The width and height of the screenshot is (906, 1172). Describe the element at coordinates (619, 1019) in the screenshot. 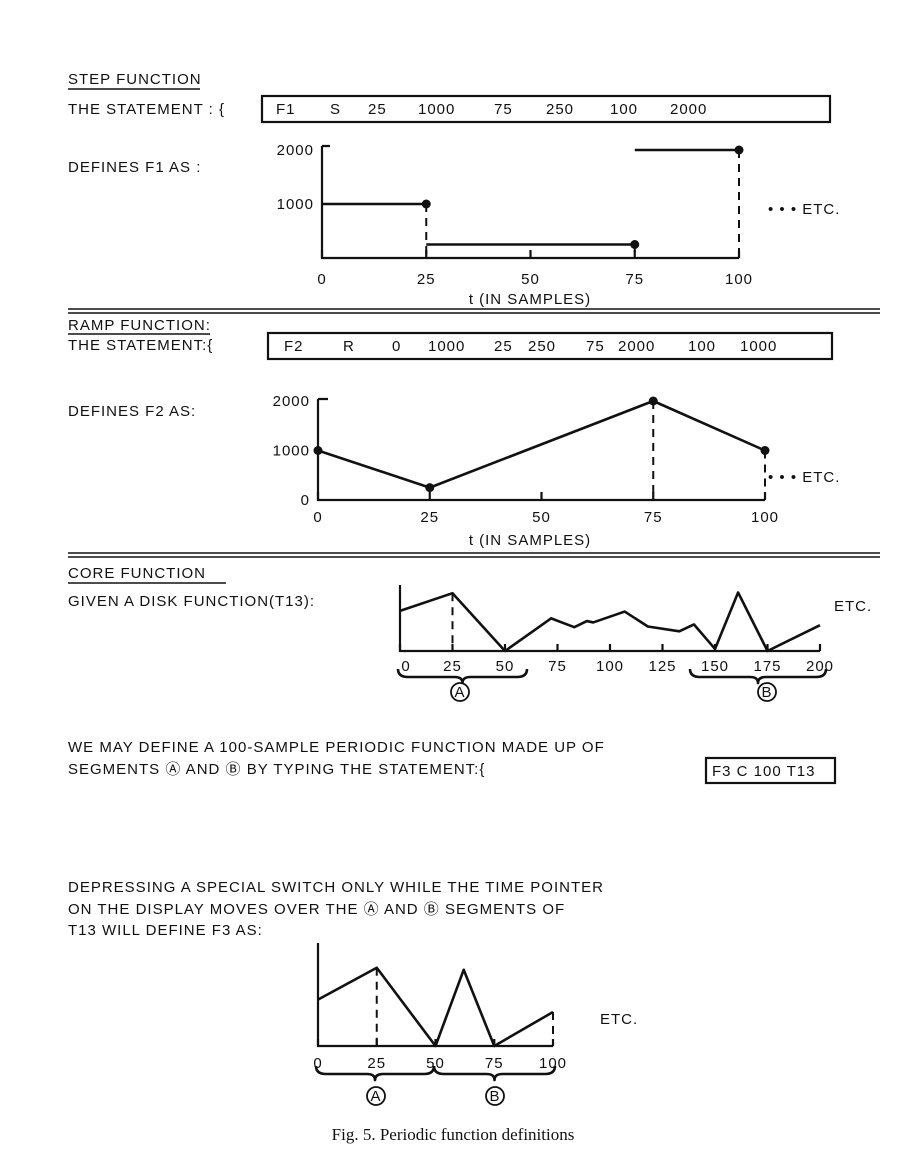

I see `f3-etc: ETC.` at that location.